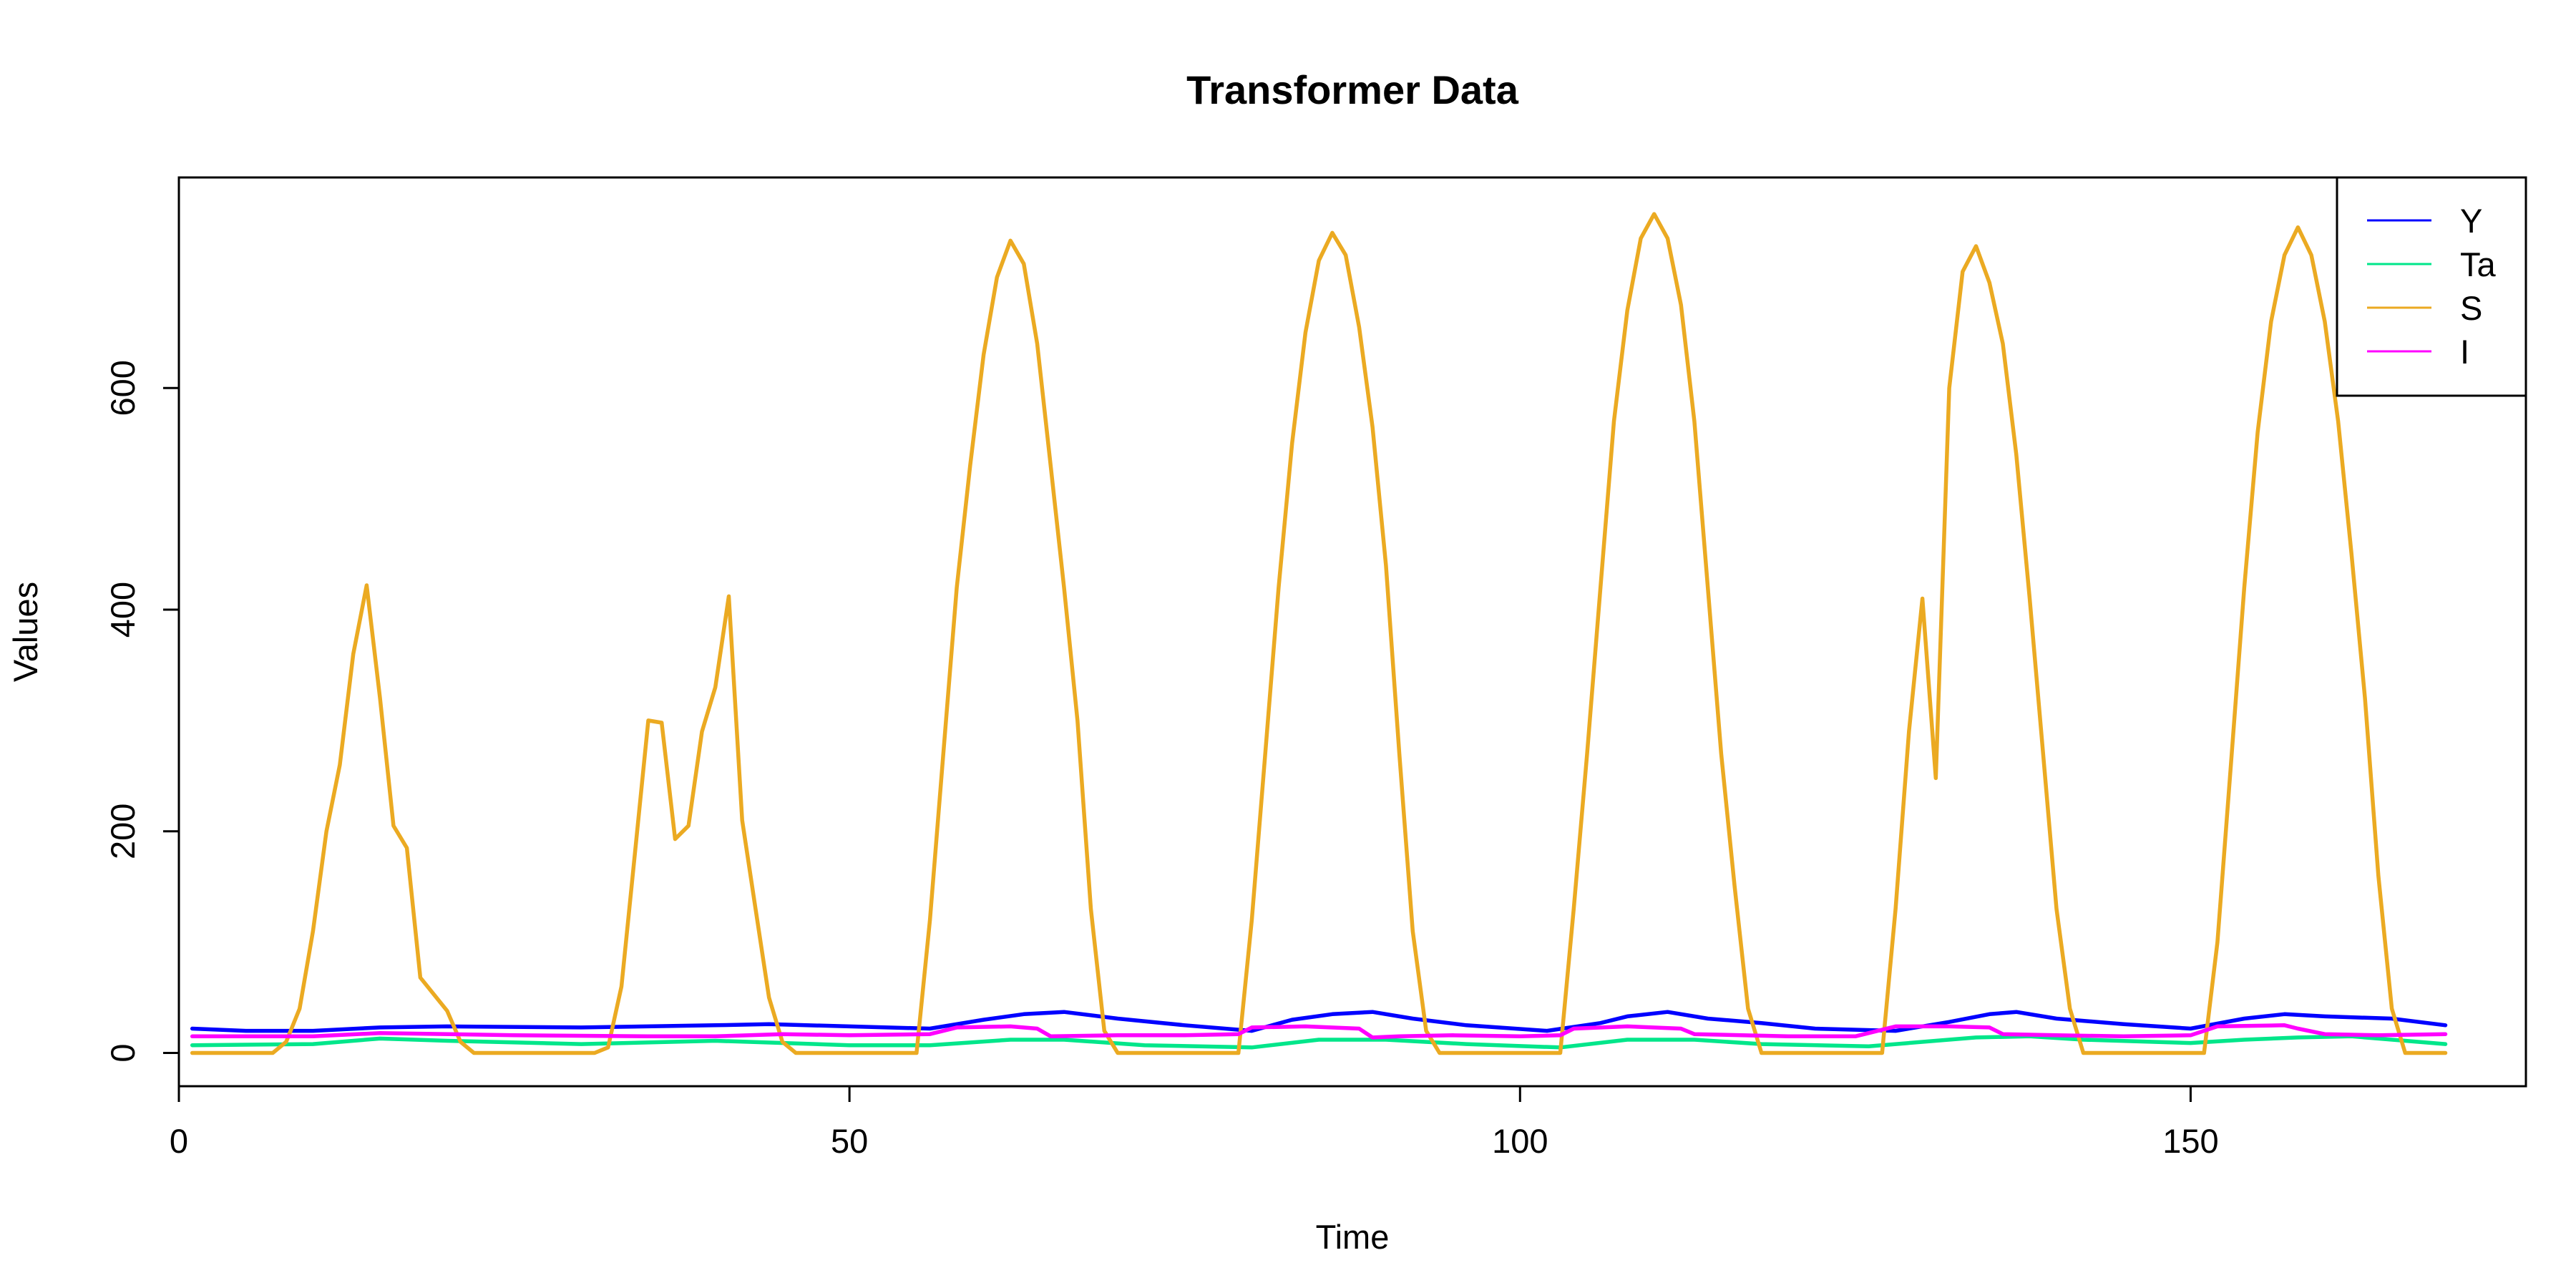 This screenshot has height=1288, width=2576. What do you see at coordinates (2478, 264) in the screenshot?
I see `legend-label-ta: Ta` at bounding box center [2478, 264].